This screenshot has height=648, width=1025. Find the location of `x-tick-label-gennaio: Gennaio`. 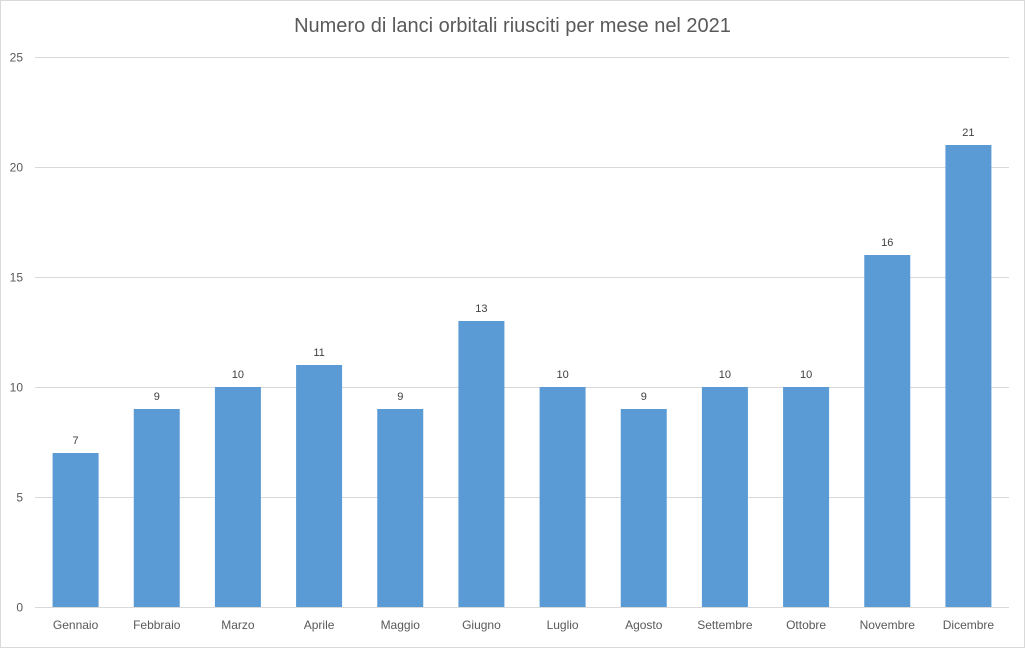

x-tick-label-gennaio: Gennaio is located at coordinates (76, 625).